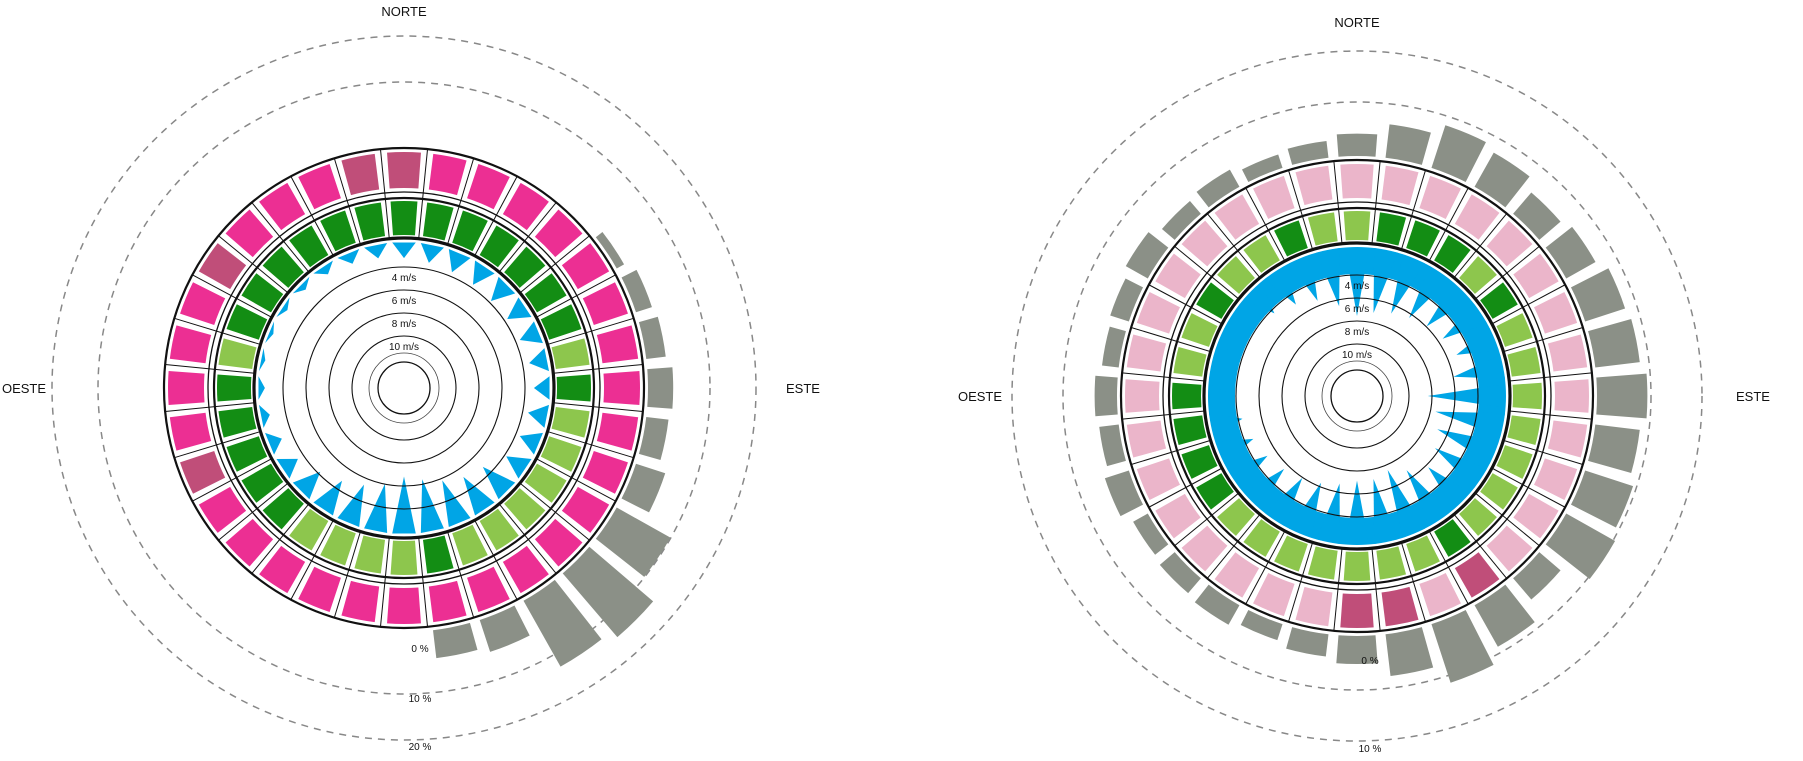 The image size is (1803, 761). I want to click on speed-label: 6 m/s, so click(1357, 309).